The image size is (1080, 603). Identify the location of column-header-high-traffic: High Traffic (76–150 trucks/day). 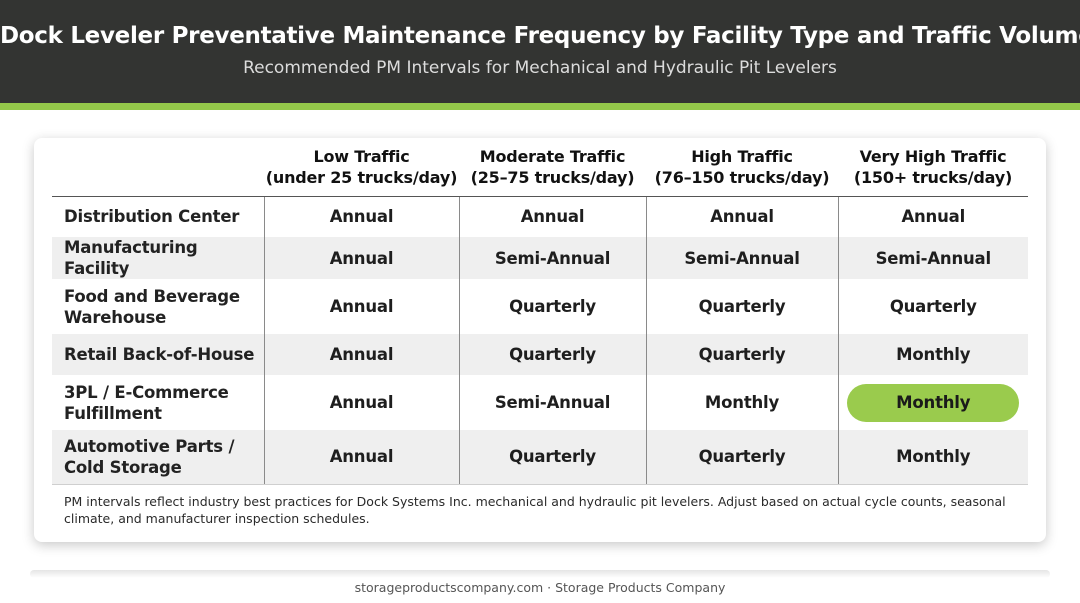
(742, 167).